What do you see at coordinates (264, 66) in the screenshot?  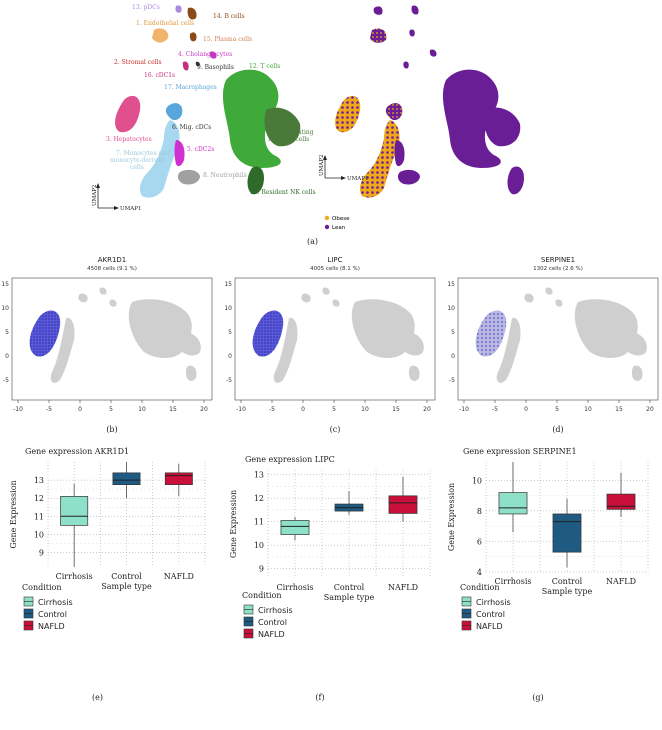 I see `cluster-label: 12. T cells` at bounding box center [264, 66].